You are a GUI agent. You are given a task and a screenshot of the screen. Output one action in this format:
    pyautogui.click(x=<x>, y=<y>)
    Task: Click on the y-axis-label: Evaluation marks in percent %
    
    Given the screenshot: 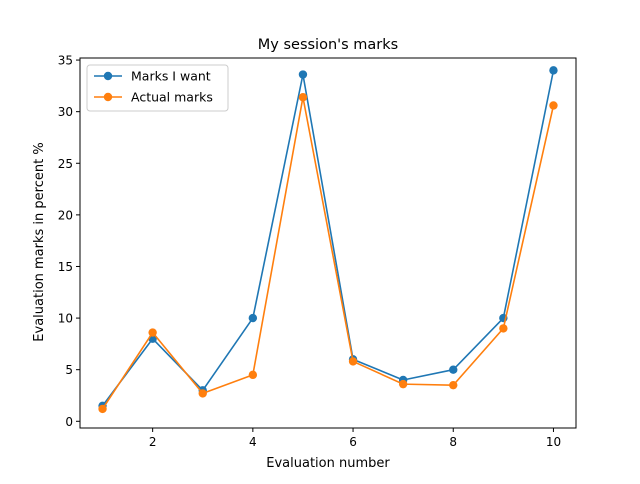 What is the action you would take?
    pyautogui.click(x=39, y=241)
    